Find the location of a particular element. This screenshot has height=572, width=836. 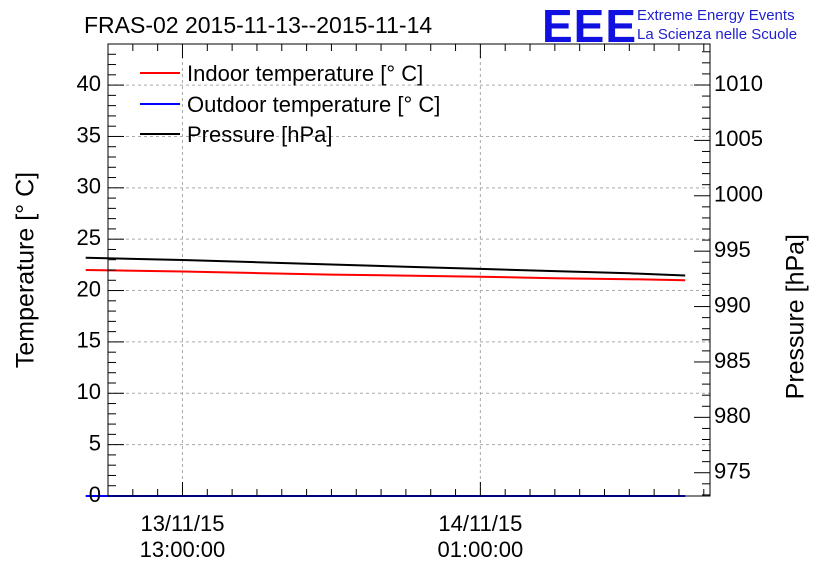

series-line-indoor is located at coordinates (385, 275).